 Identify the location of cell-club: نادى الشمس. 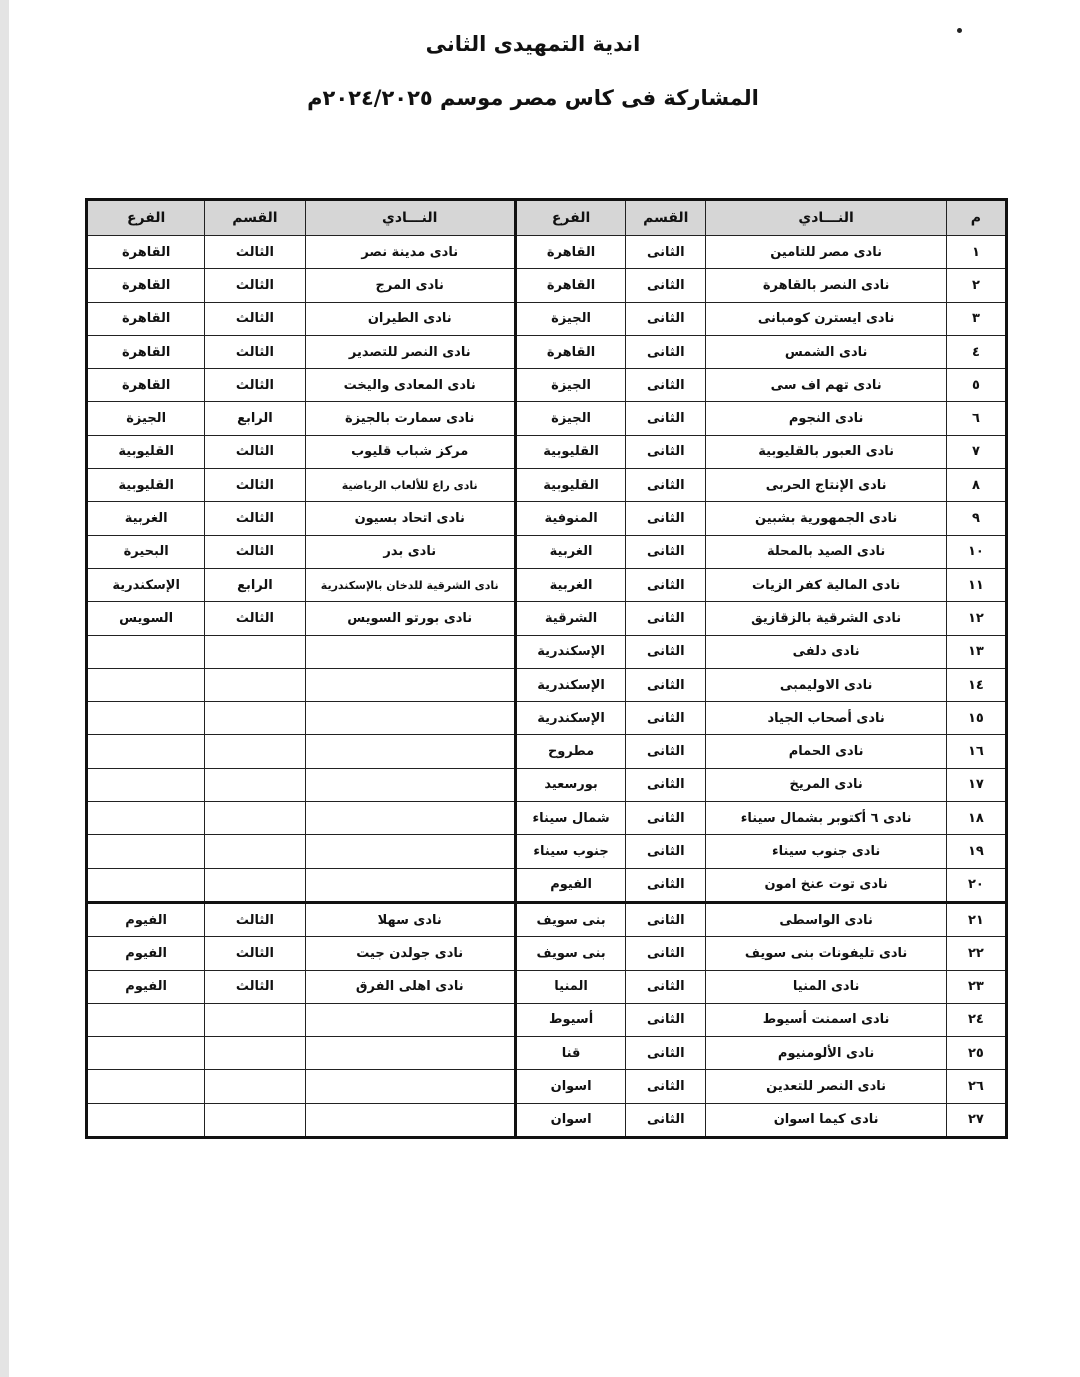
(826, 352).